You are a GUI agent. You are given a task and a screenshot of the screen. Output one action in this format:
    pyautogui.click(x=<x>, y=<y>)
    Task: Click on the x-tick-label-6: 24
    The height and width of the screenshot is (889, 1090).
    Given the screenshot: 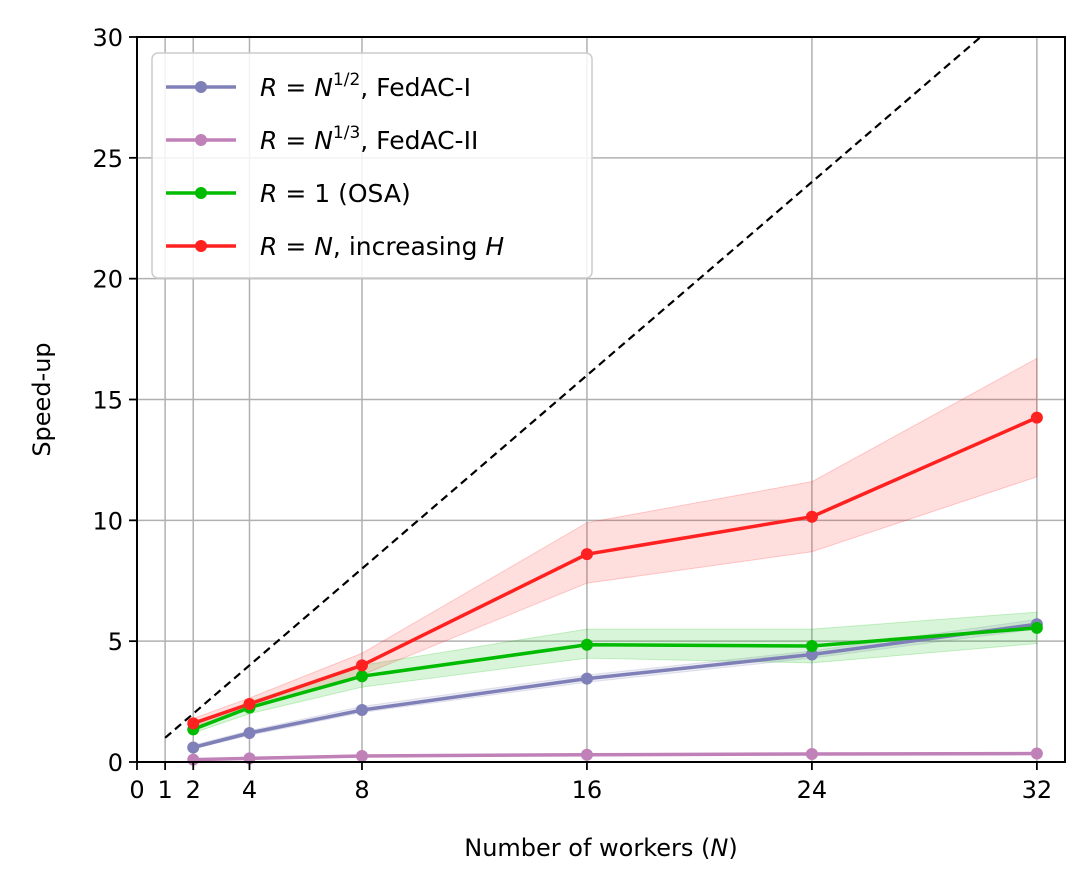 What is the action you would take?
    pyautogui.click(x=812, y=790)
    